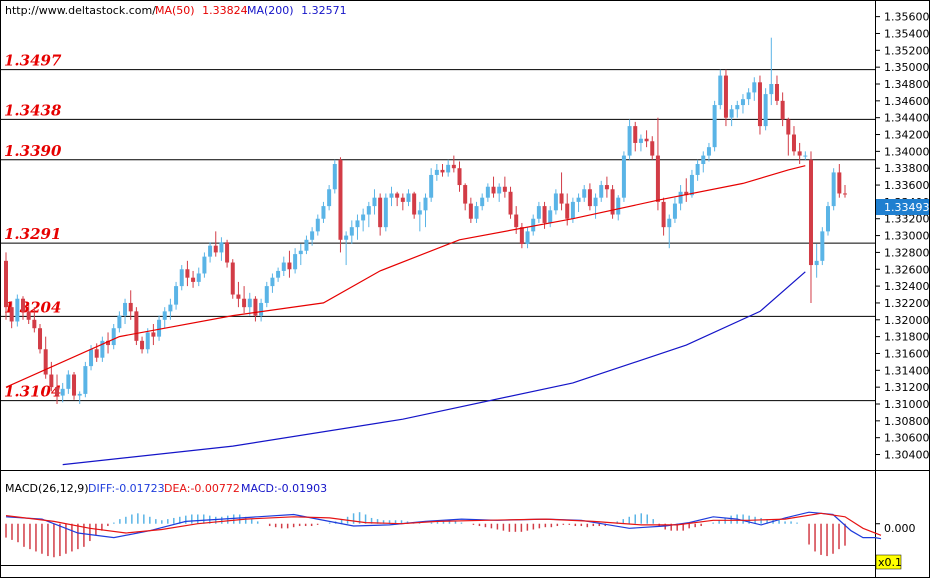 This screenshot has height=578, width=930. Describe the element at coordinates (907, 353) in the screenshot. I see `price-tick-label: 1.31600` at that location.